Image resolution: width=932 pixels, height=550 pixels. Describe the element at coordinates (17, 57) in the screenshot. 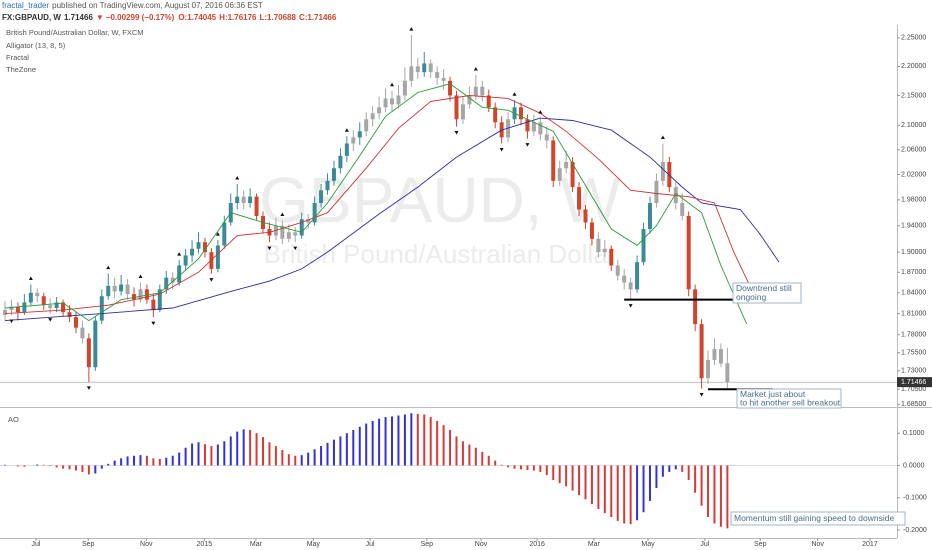

I see `legend-indicator: Fractal` at that location.